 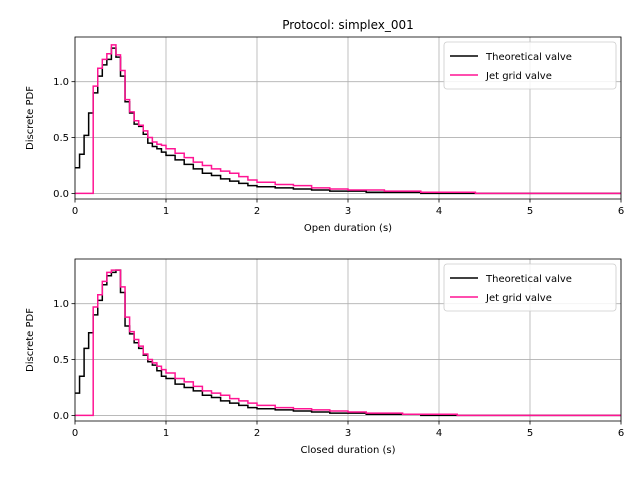 What do you see at coordinates (348, 25) in the screenshot?
I see `chart-title: Protocol: simplex_001` at bounding box center [348, 25].